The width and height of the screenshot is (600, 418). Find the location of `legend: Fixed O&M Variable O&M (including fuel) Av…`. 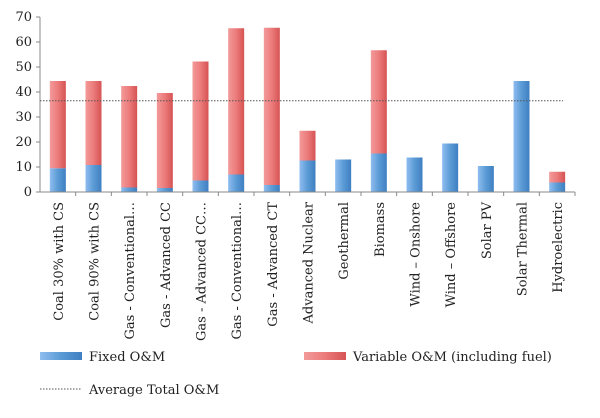

legend: Fixed O&M Variable O&M (including fuel) Av… is located at coordinates (296, 374).